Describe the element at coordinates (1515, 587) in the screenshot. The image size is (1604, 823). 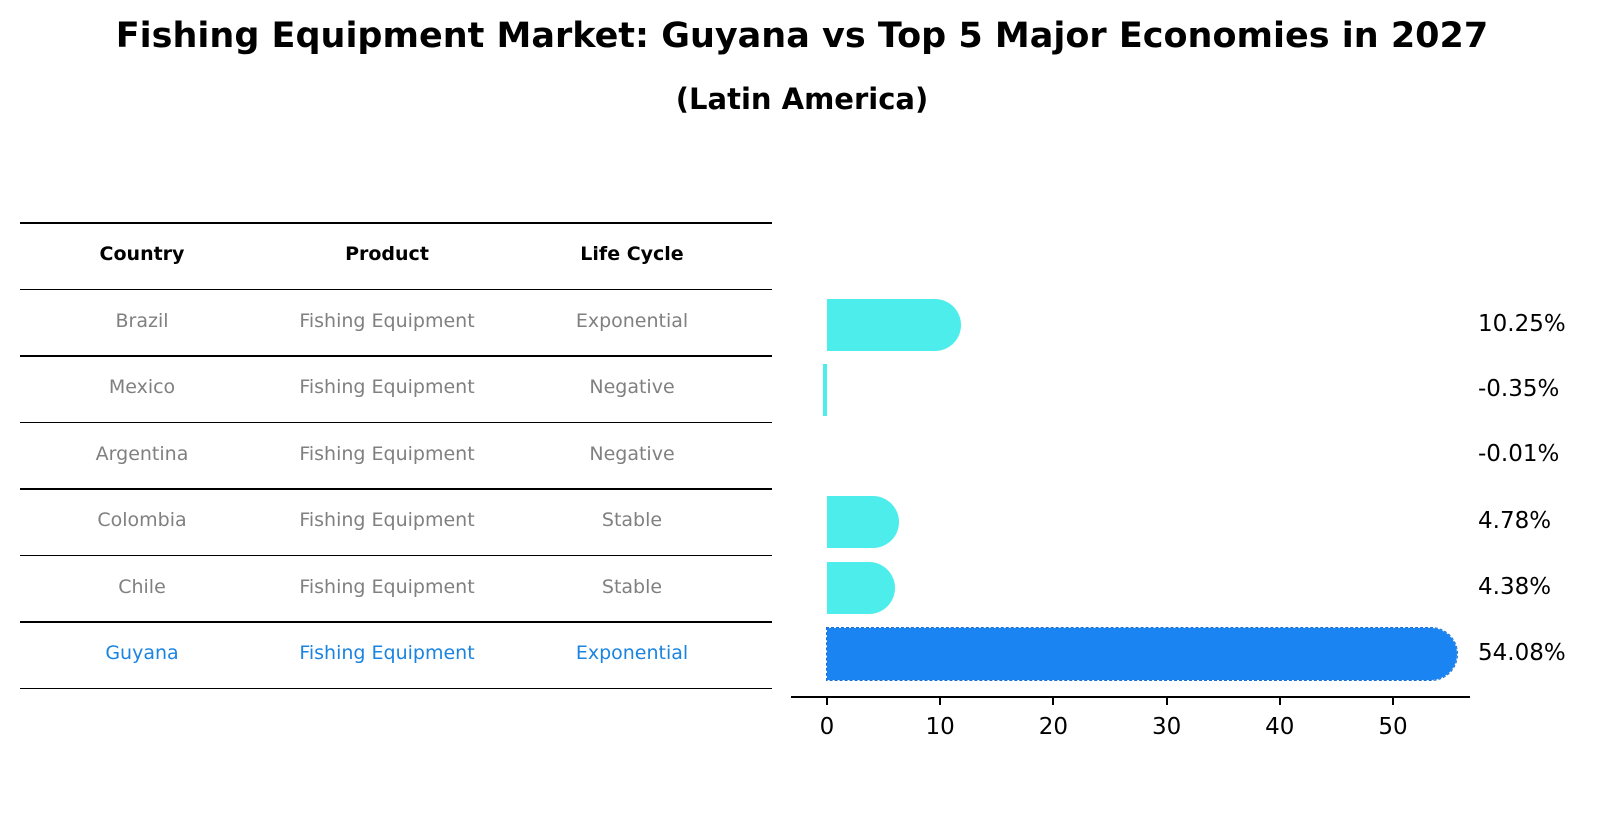
I see `value-label-chile: 4.38%` at that location.